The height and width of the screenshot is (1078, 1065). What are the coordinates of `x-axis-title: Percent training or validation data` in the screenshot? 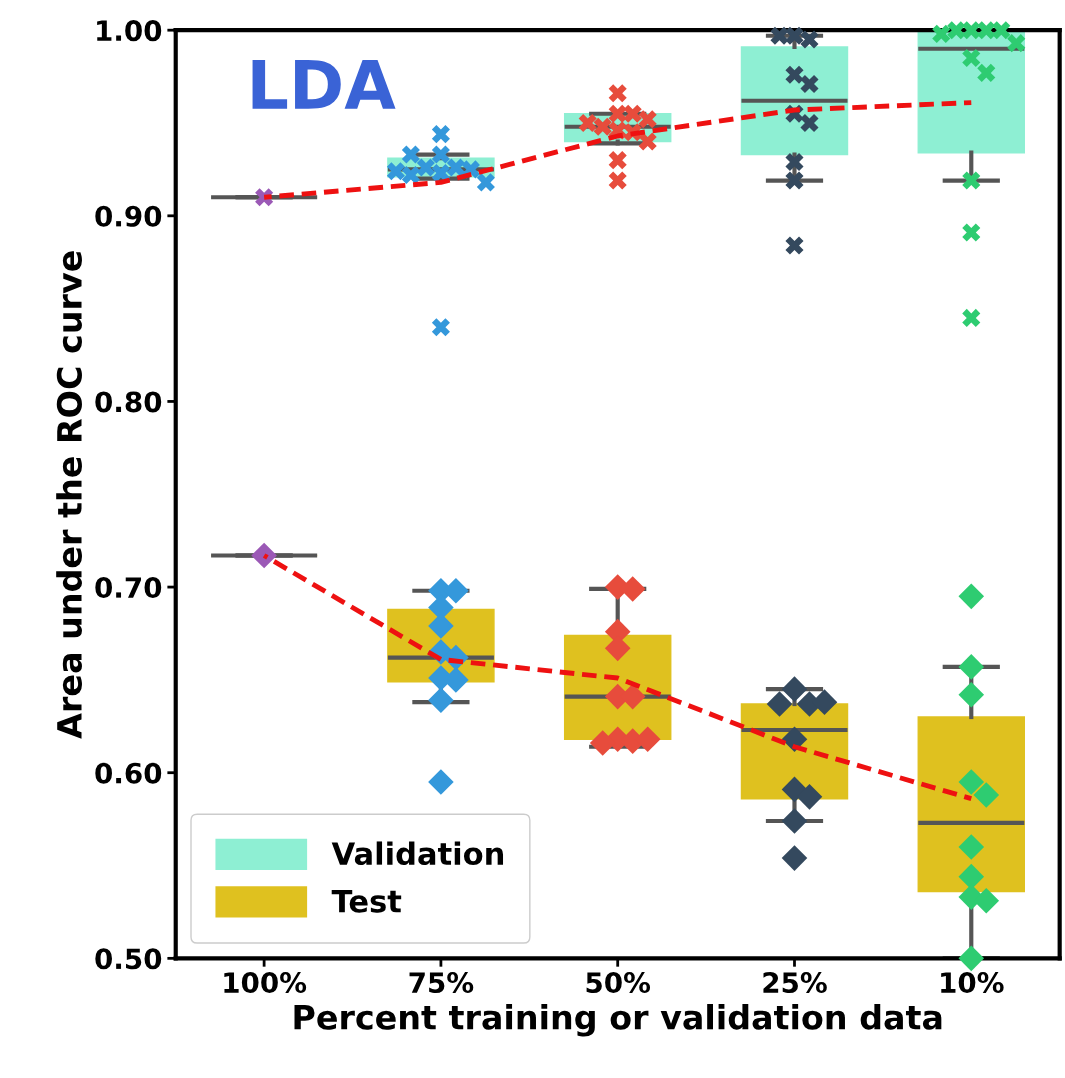 It's located at (618, 1020).